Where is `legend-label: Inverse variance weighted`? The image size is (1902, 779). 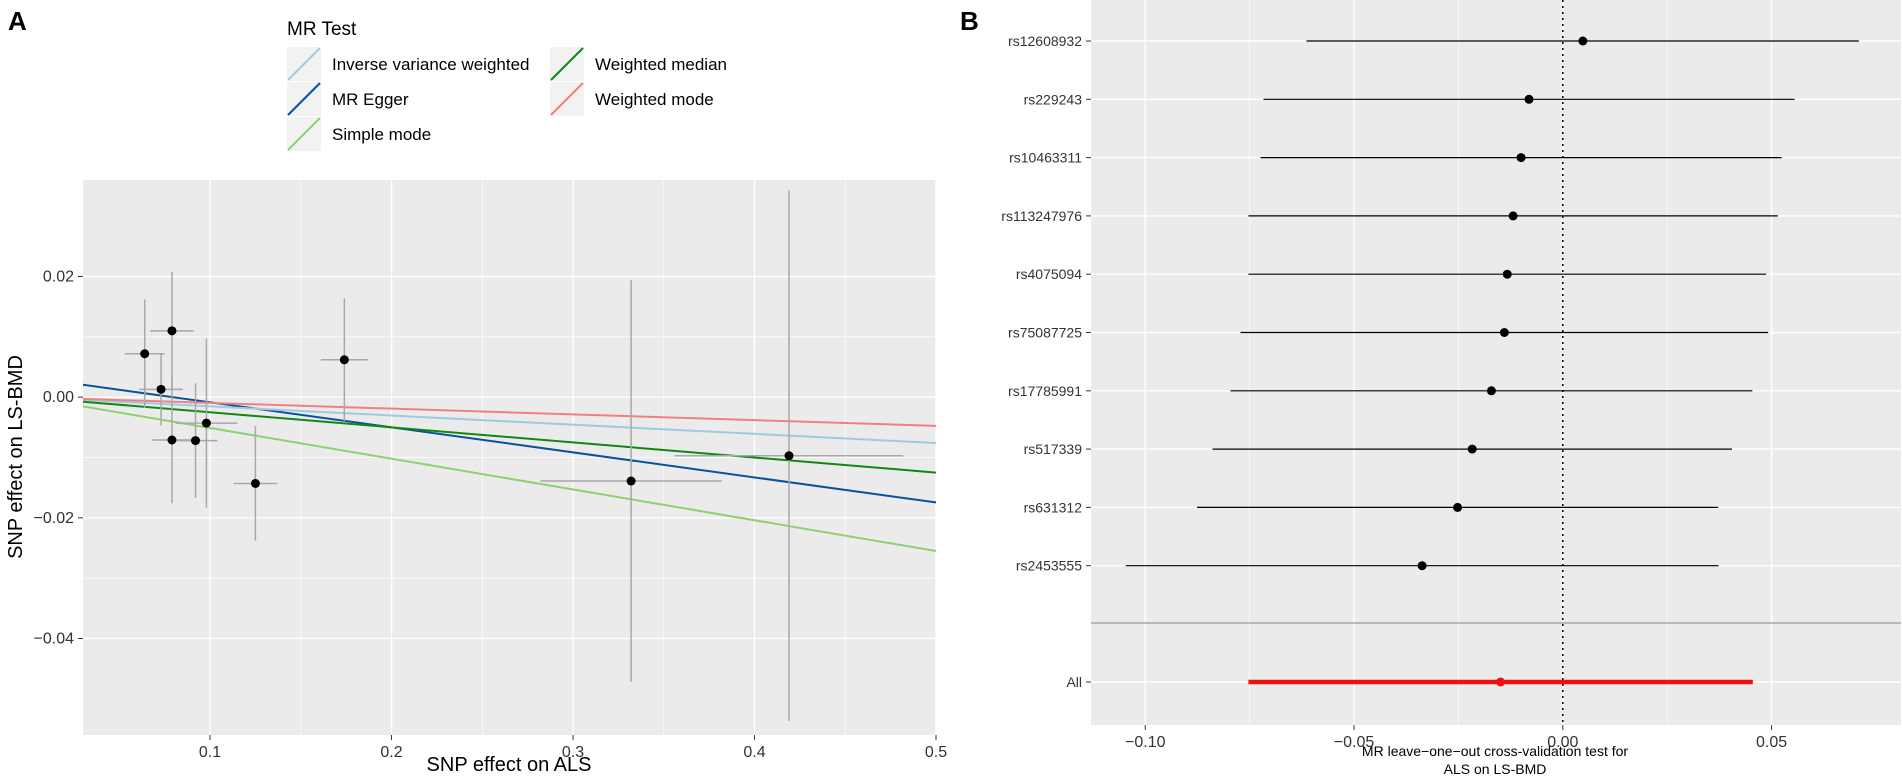
legend-label: Inverse variance weighted is located at coordinates (431, 64).